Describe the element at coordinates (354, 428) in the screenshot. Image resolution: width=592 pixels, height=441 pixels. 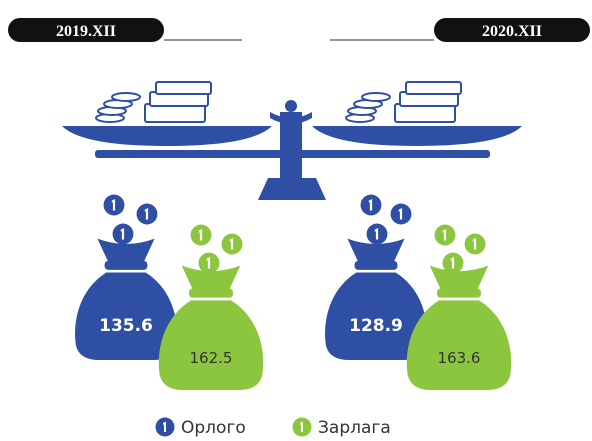
I see `legend-label: Зарлага` at that location.